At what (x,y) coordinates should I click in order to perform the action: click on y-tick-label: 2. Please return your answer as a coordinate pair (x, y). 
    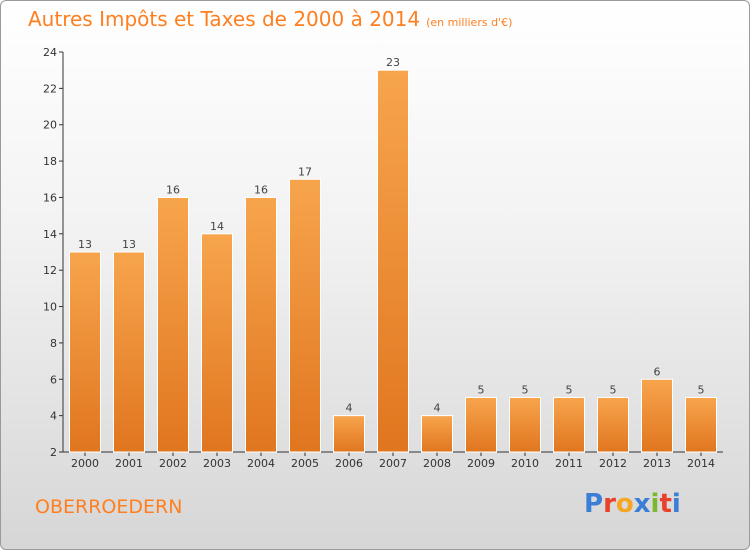
    Looking at the image, I should click on (53, 452).